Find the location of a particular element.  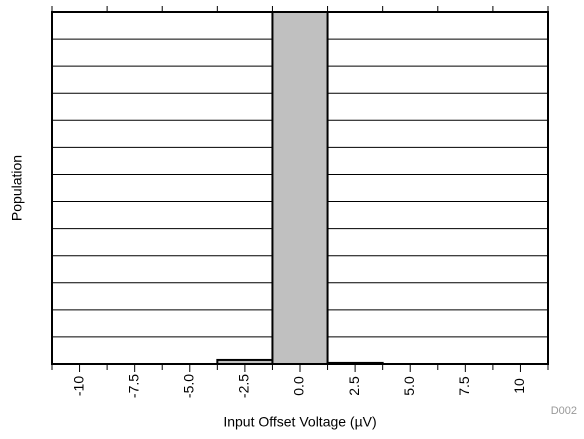

x-tick-label: 0.0 is located at coordinates (299, 386).